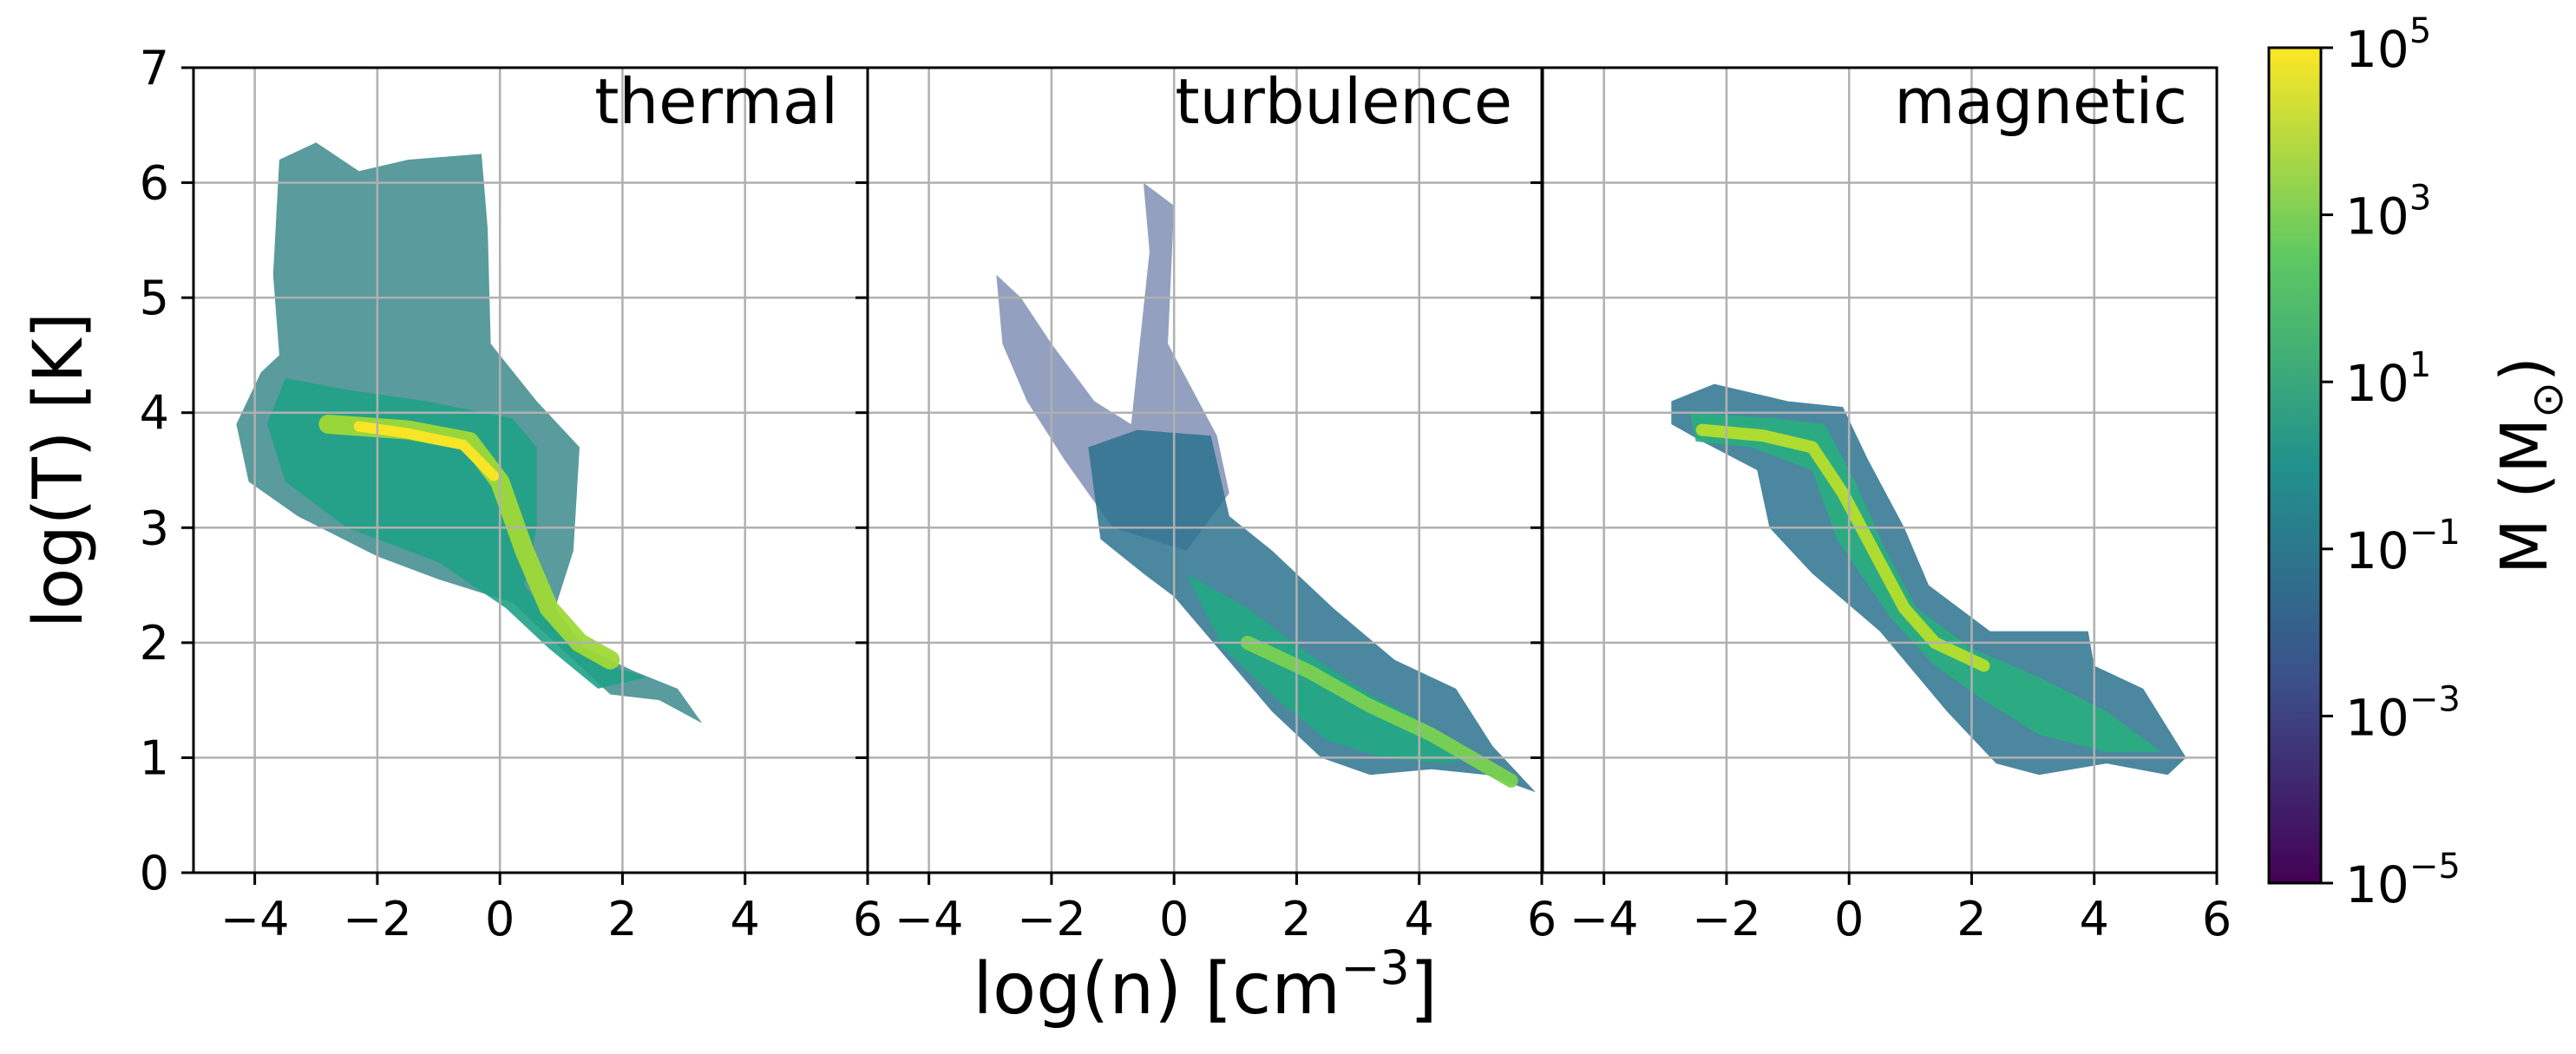 Image resolution: width=2576 pixels, height=1054 pixels. Describe the element at coordinates (154, 643) in the screenshot. I see `y-tick-label: 2` at that location.